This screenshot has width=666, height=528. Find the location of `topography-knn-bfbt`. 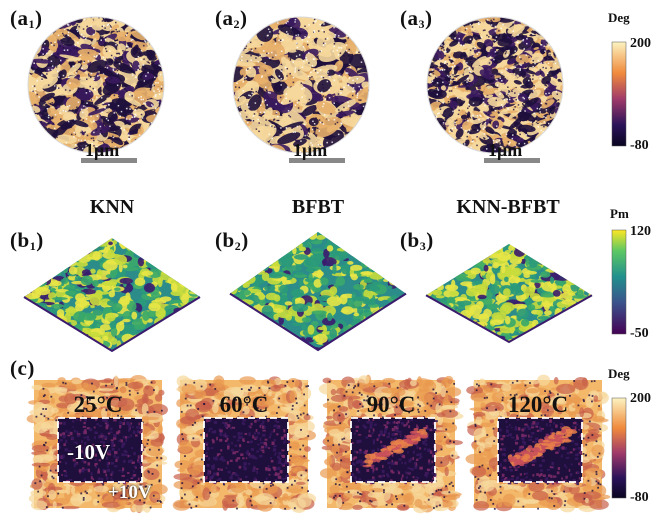

topography-knn-bfbt is located at coordinates (509, 294).